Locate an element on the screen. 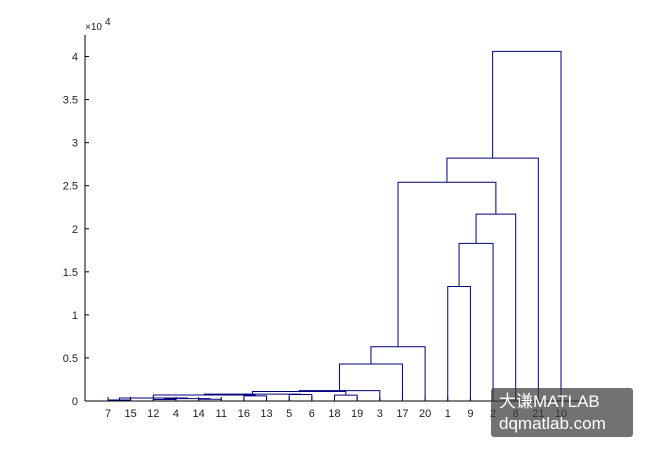  watermark-line-1: 大谦MATLAB is located at coordinates (549, 401).